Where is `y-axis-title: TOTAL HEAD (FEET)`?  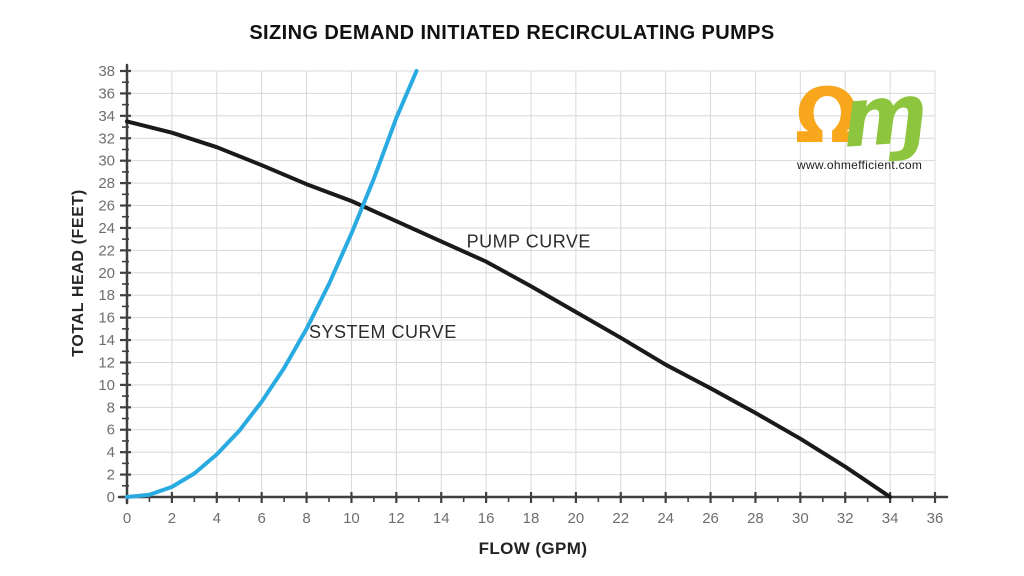 y-axis-title: TOTAL HEAD (FEET) is located at coordinates (78, 273).